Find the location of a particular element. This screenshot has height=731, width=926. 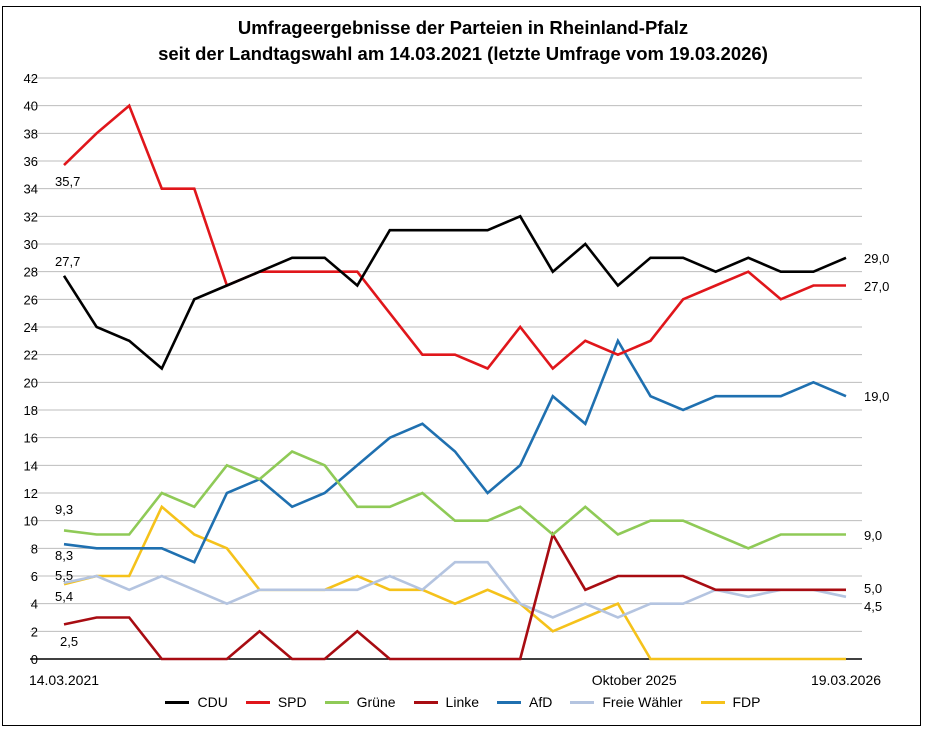

y-tick-label: 34 is located at coordinates (31, 189).